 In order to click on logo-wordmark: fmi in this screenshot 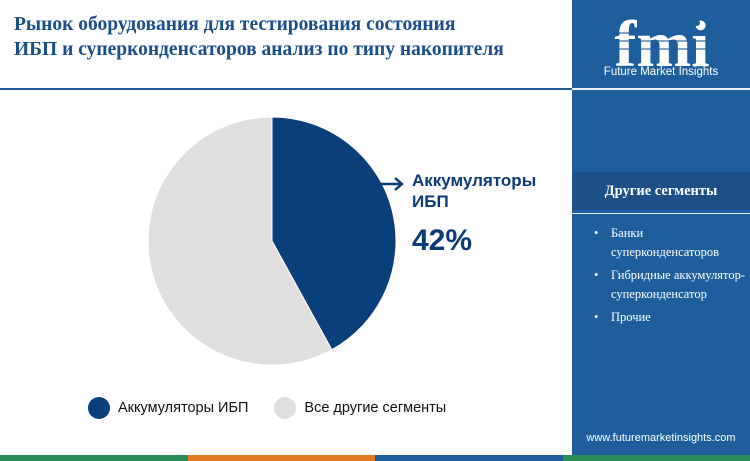, I will do `click(661, 45)`.